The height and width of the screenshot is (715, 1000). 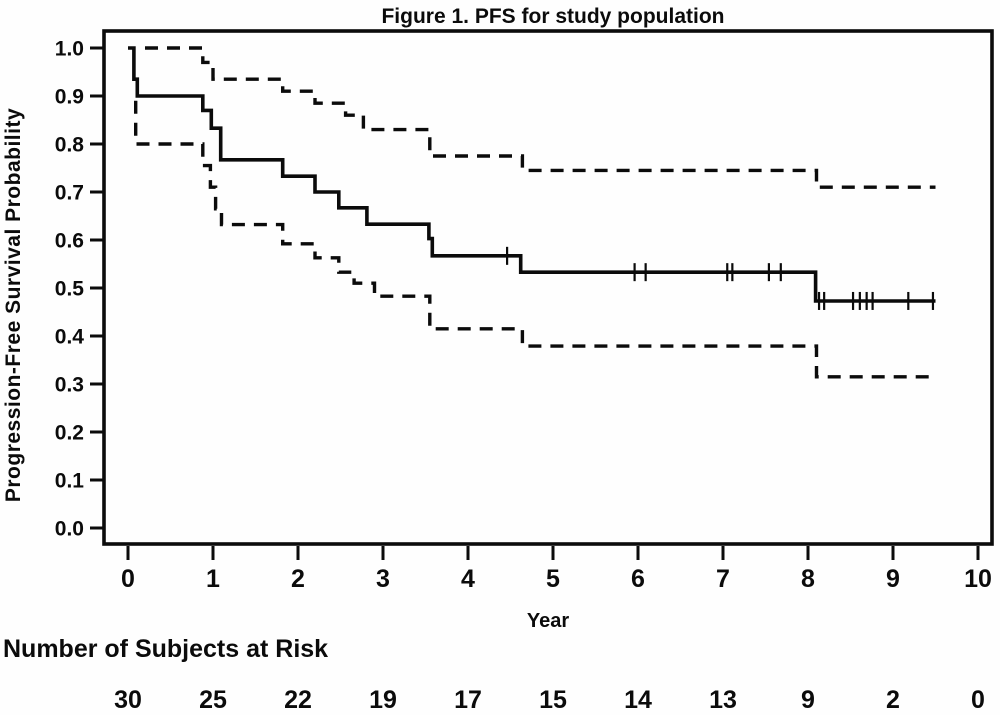 What do you see at coordinates (383, 579) in the screenshot?
I see `x-tick-label: 3` at bounding box center [383, 579].